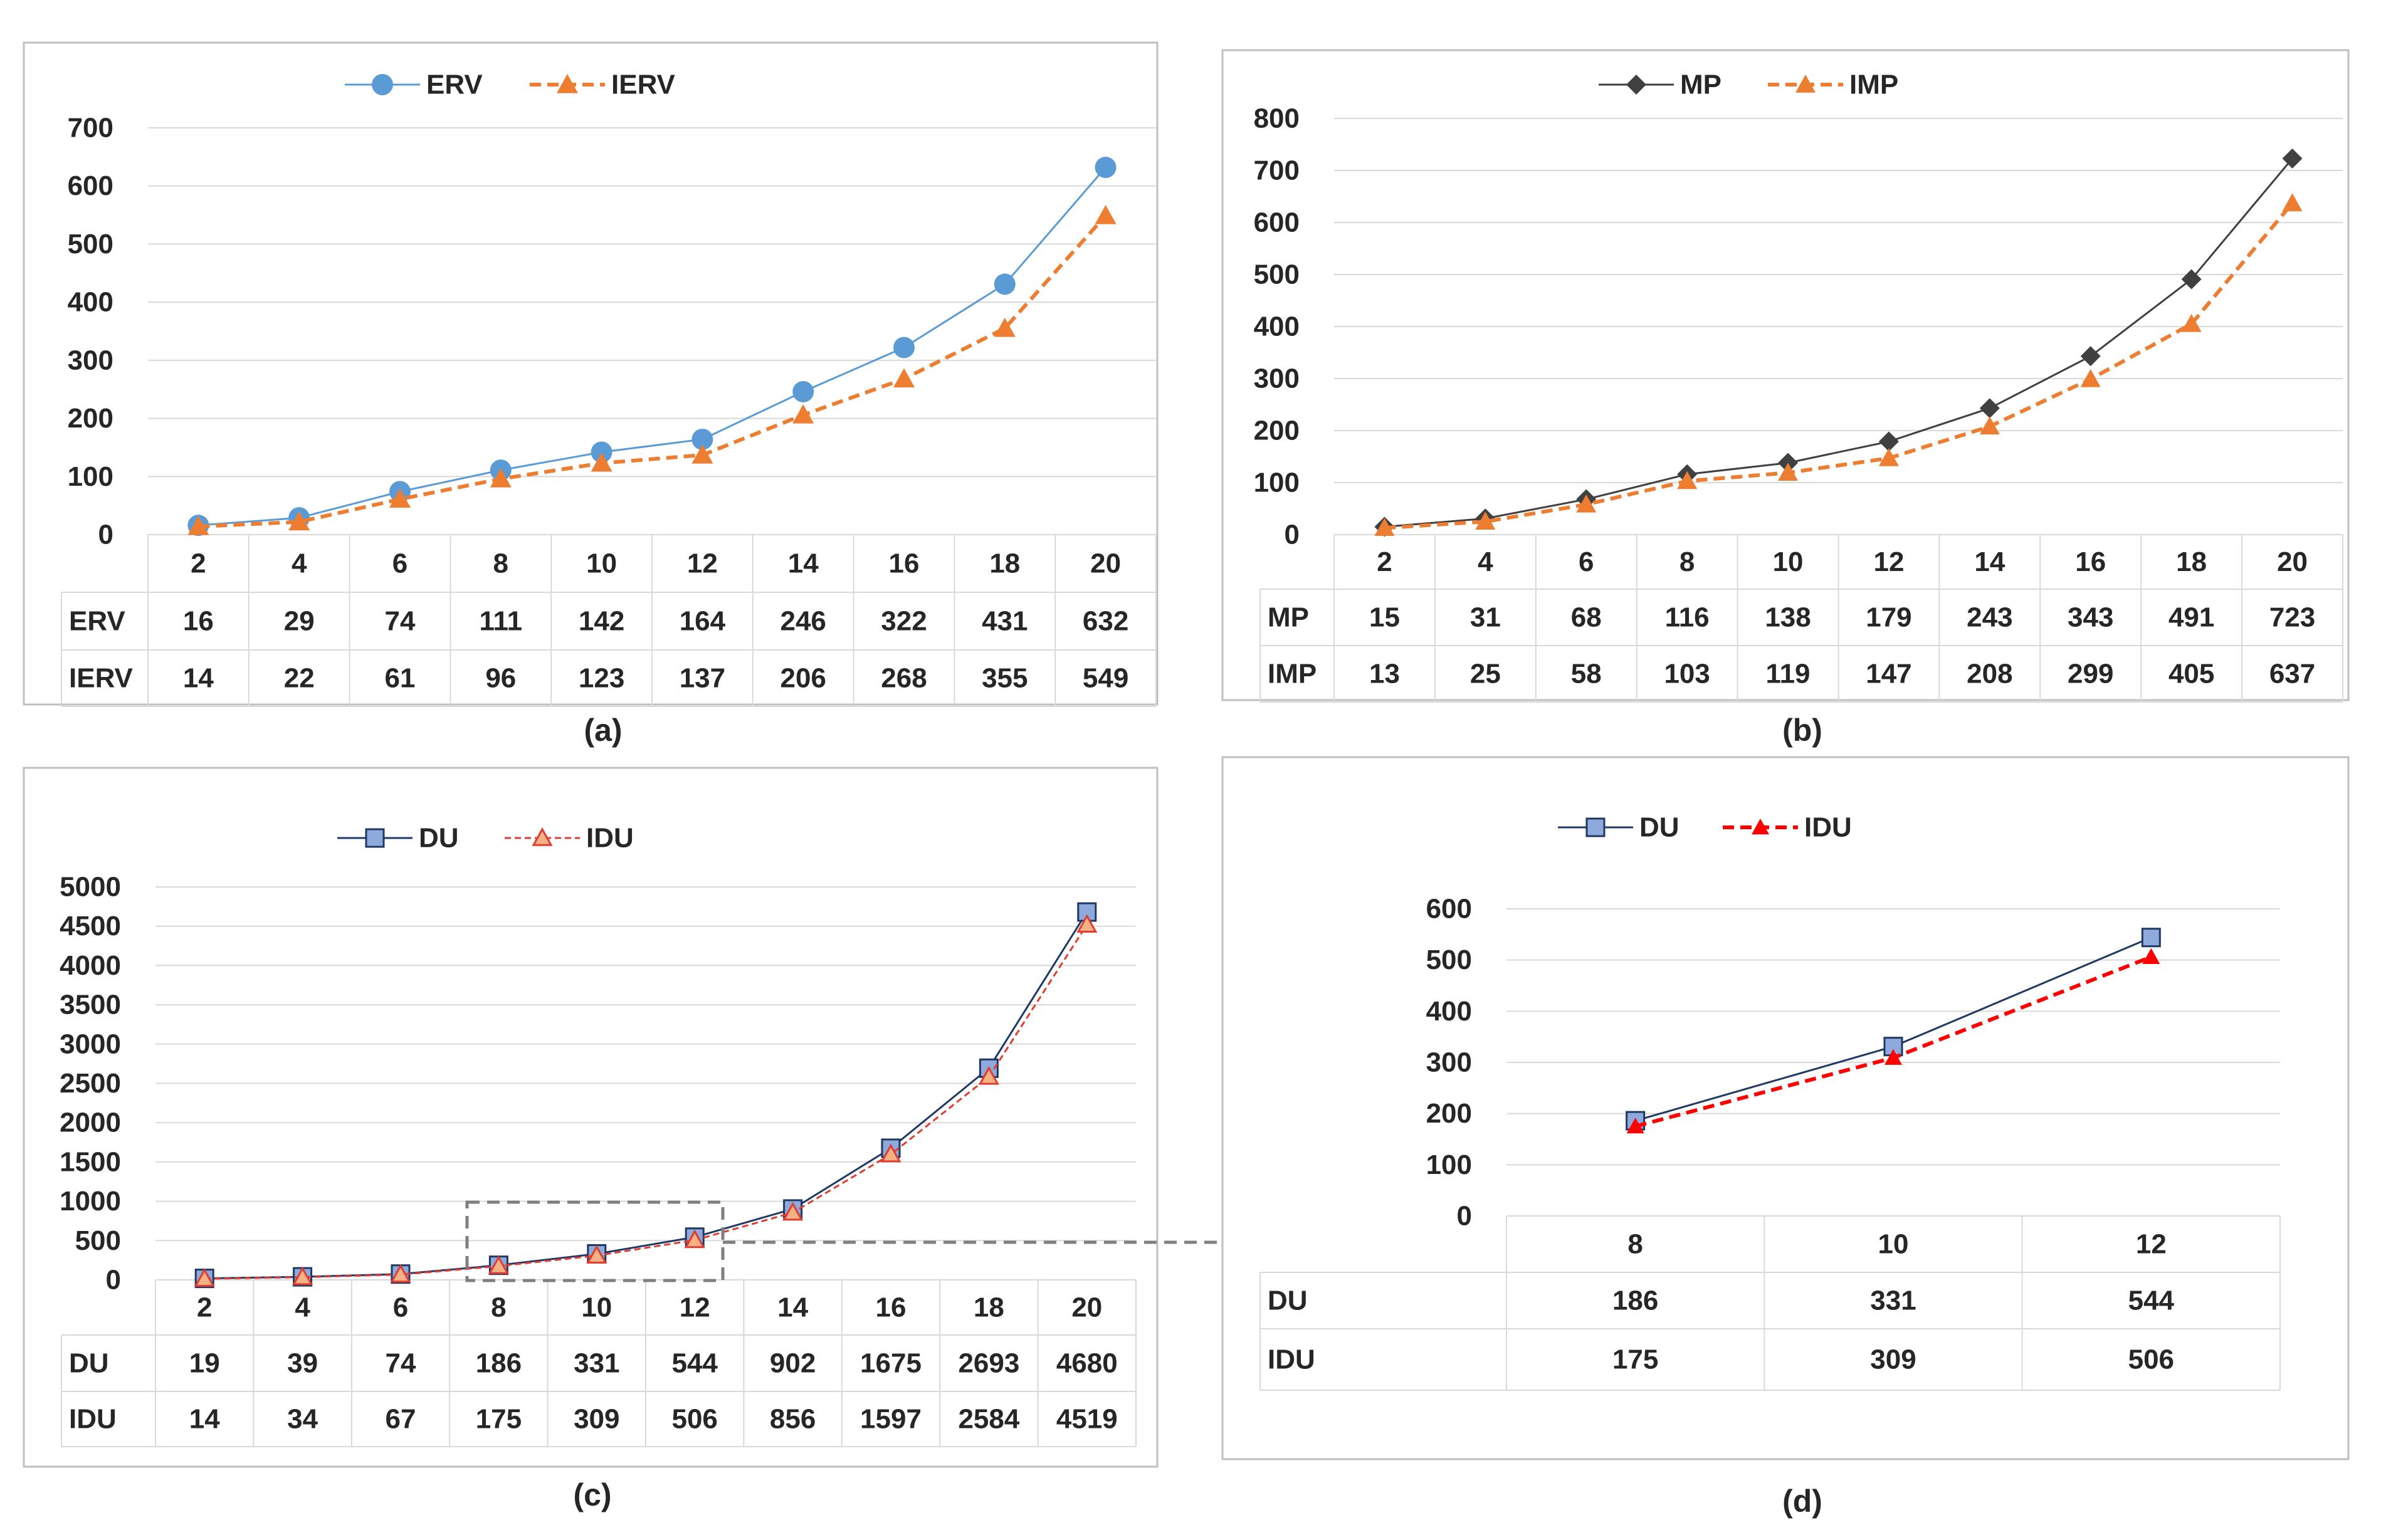  What do you see at coordinates (1587, 674) in the screenshot?
I see `table-cell-value: 58` at bounding box center [1587, 674].